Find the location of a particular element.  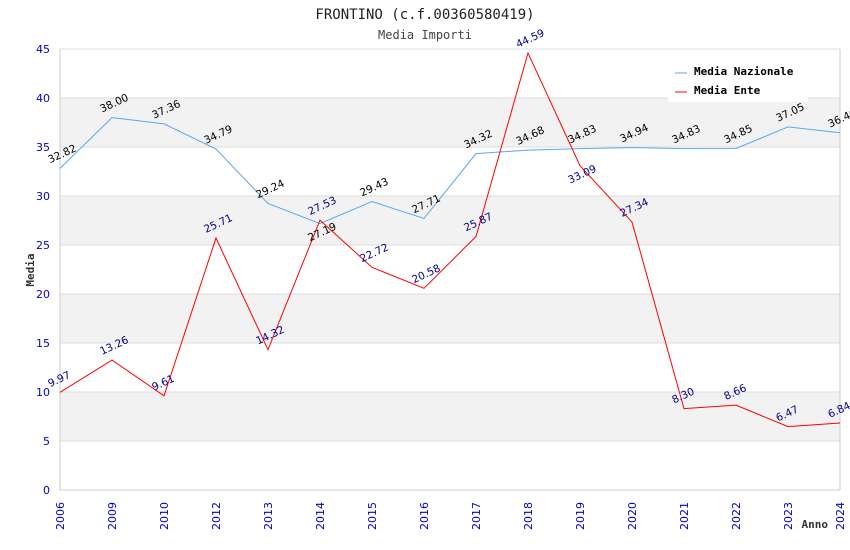

y-tick-label: 35 is located at coordinates (43, 147).